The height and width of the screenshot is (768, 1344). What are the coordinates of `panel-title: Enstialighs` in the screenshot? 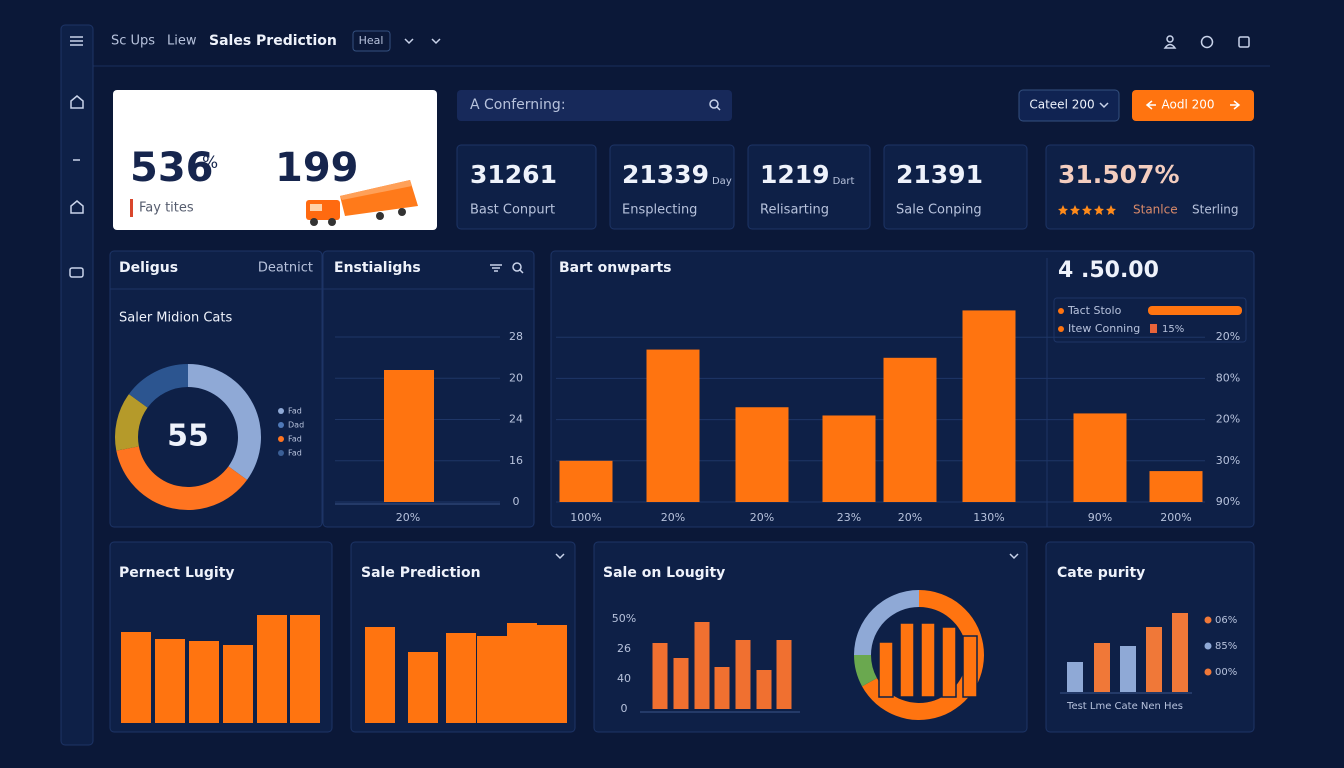 It's located at (377, 268).